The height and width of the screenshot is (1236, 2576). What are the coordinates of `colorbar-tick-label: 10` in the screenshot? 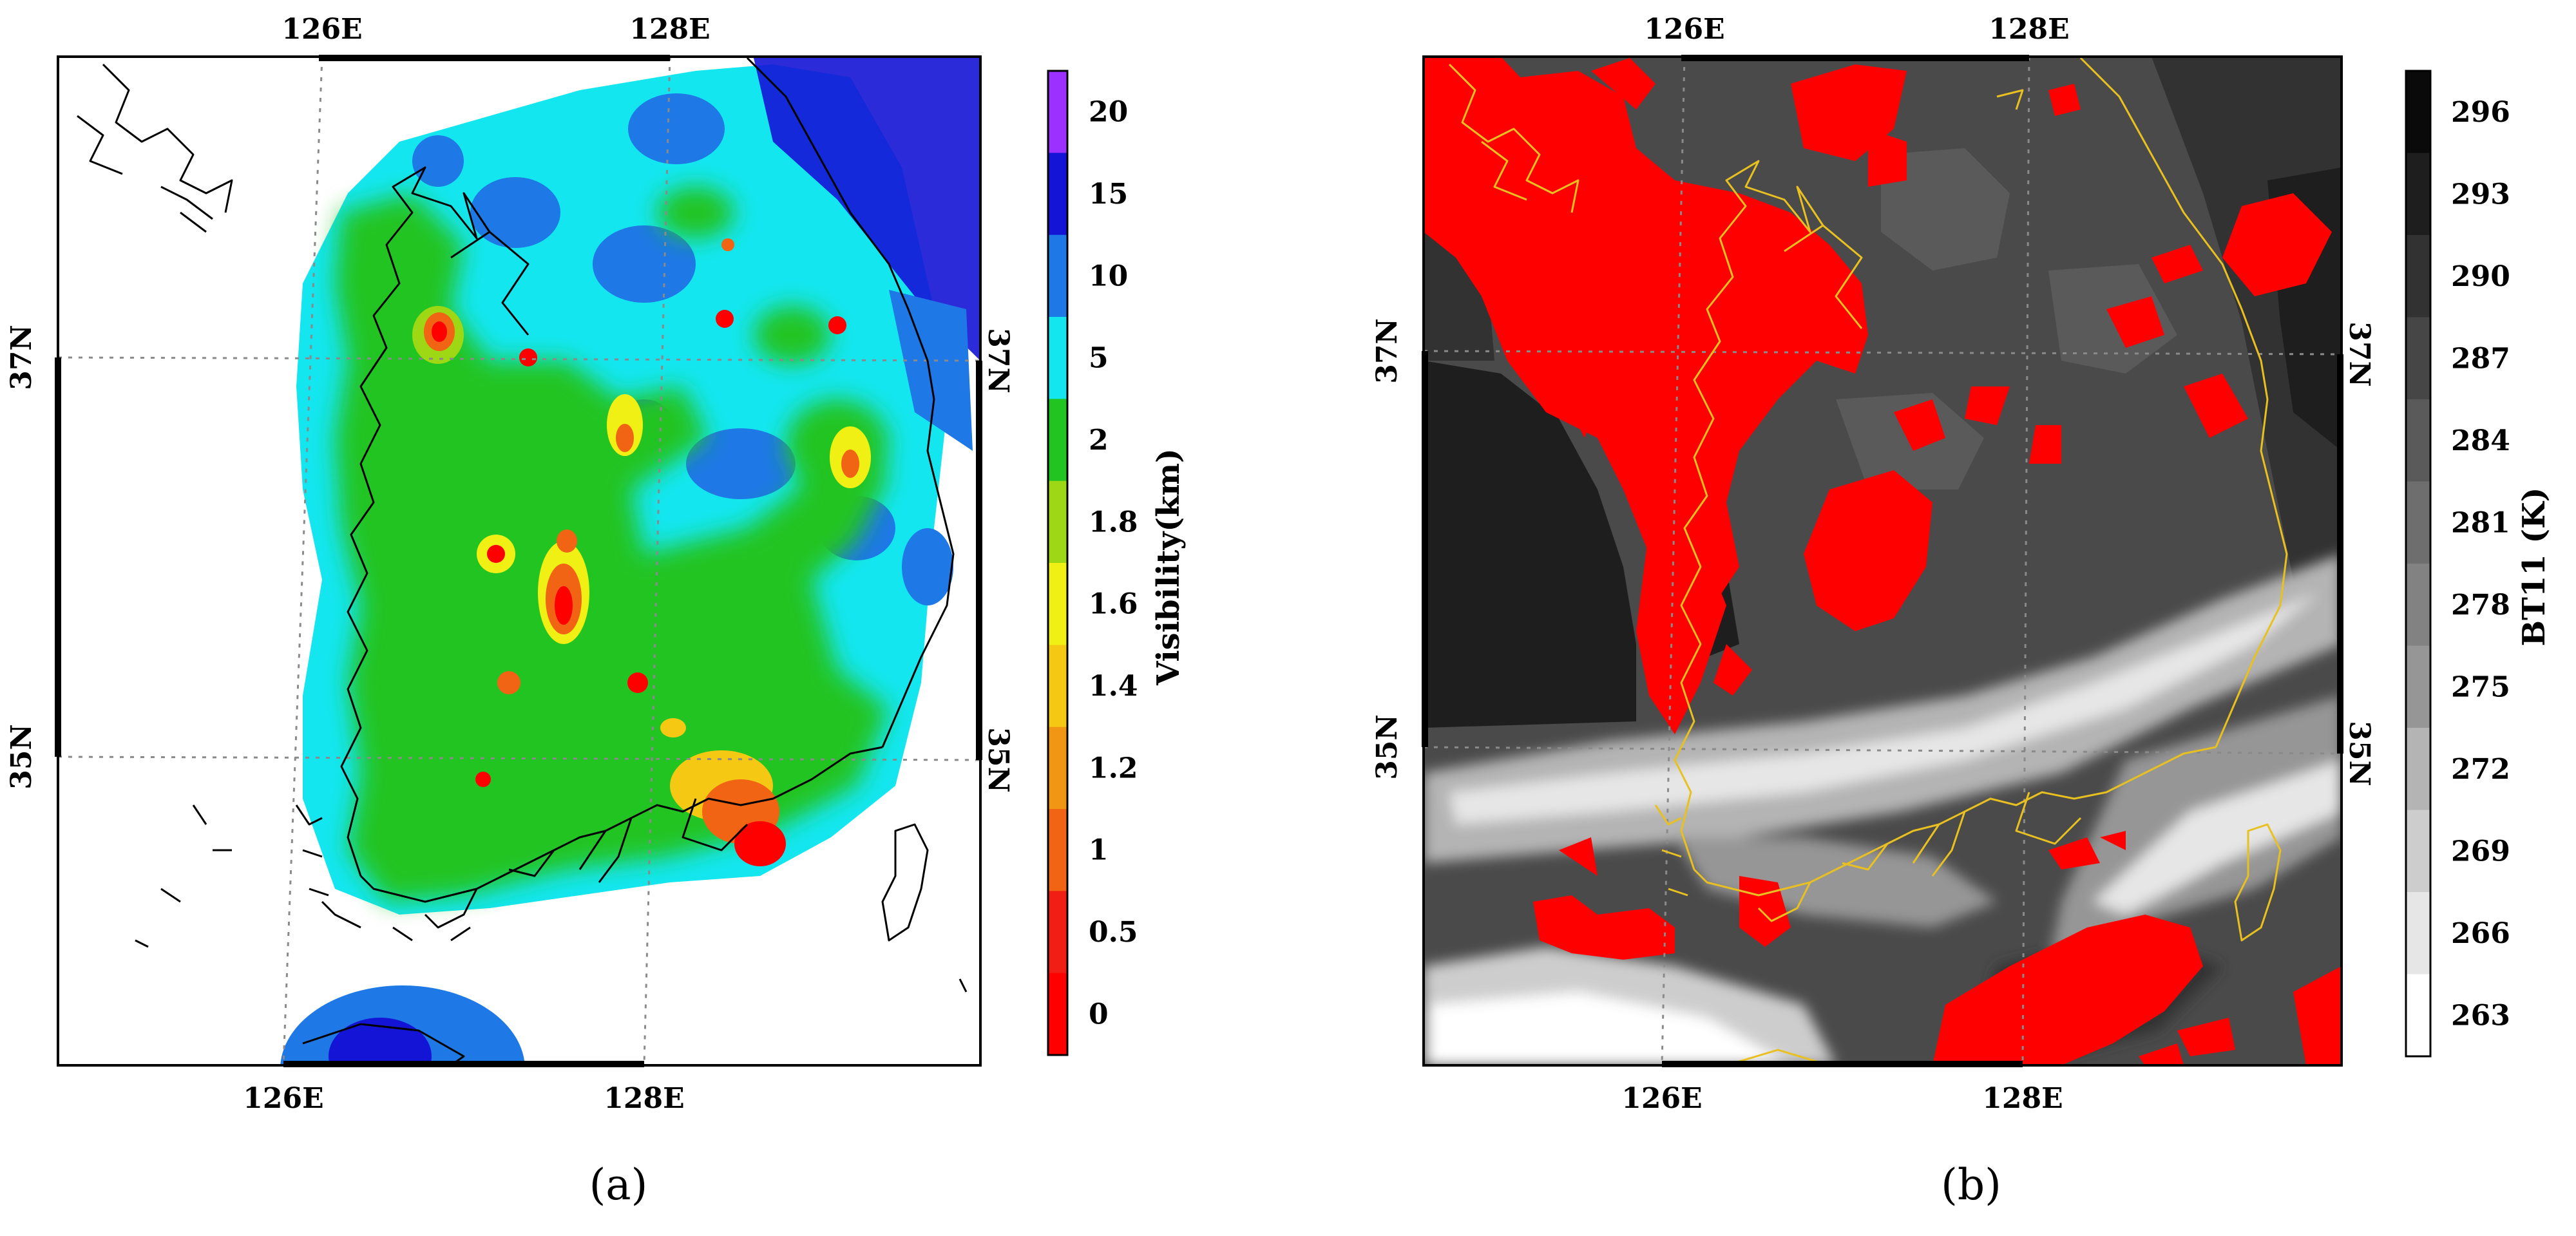 It's located at (1108, 276).